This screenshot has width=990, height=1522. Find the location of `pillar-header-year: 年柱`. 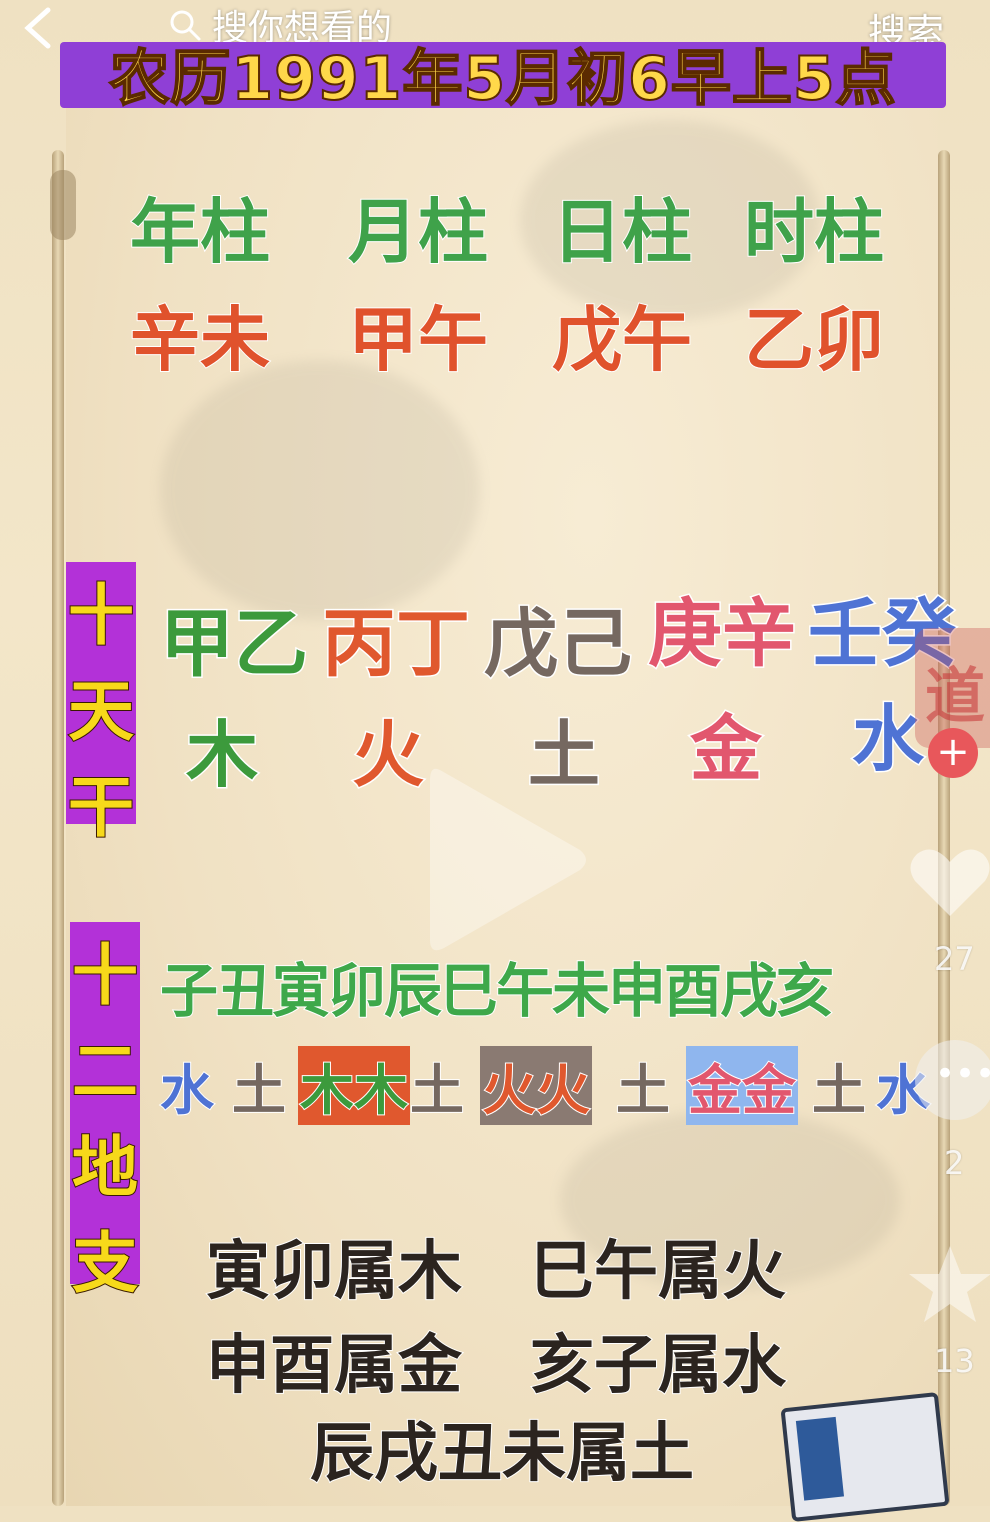

pillar-header-year: 年柱 is located at coordinates (200, 232).